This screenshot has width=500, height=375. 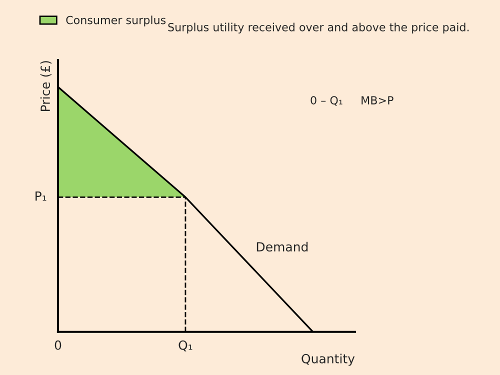 What do you see at coordinates (282, 247) in the screenshot?
I see `series-label: Demand` at bounding box center [282, 247].